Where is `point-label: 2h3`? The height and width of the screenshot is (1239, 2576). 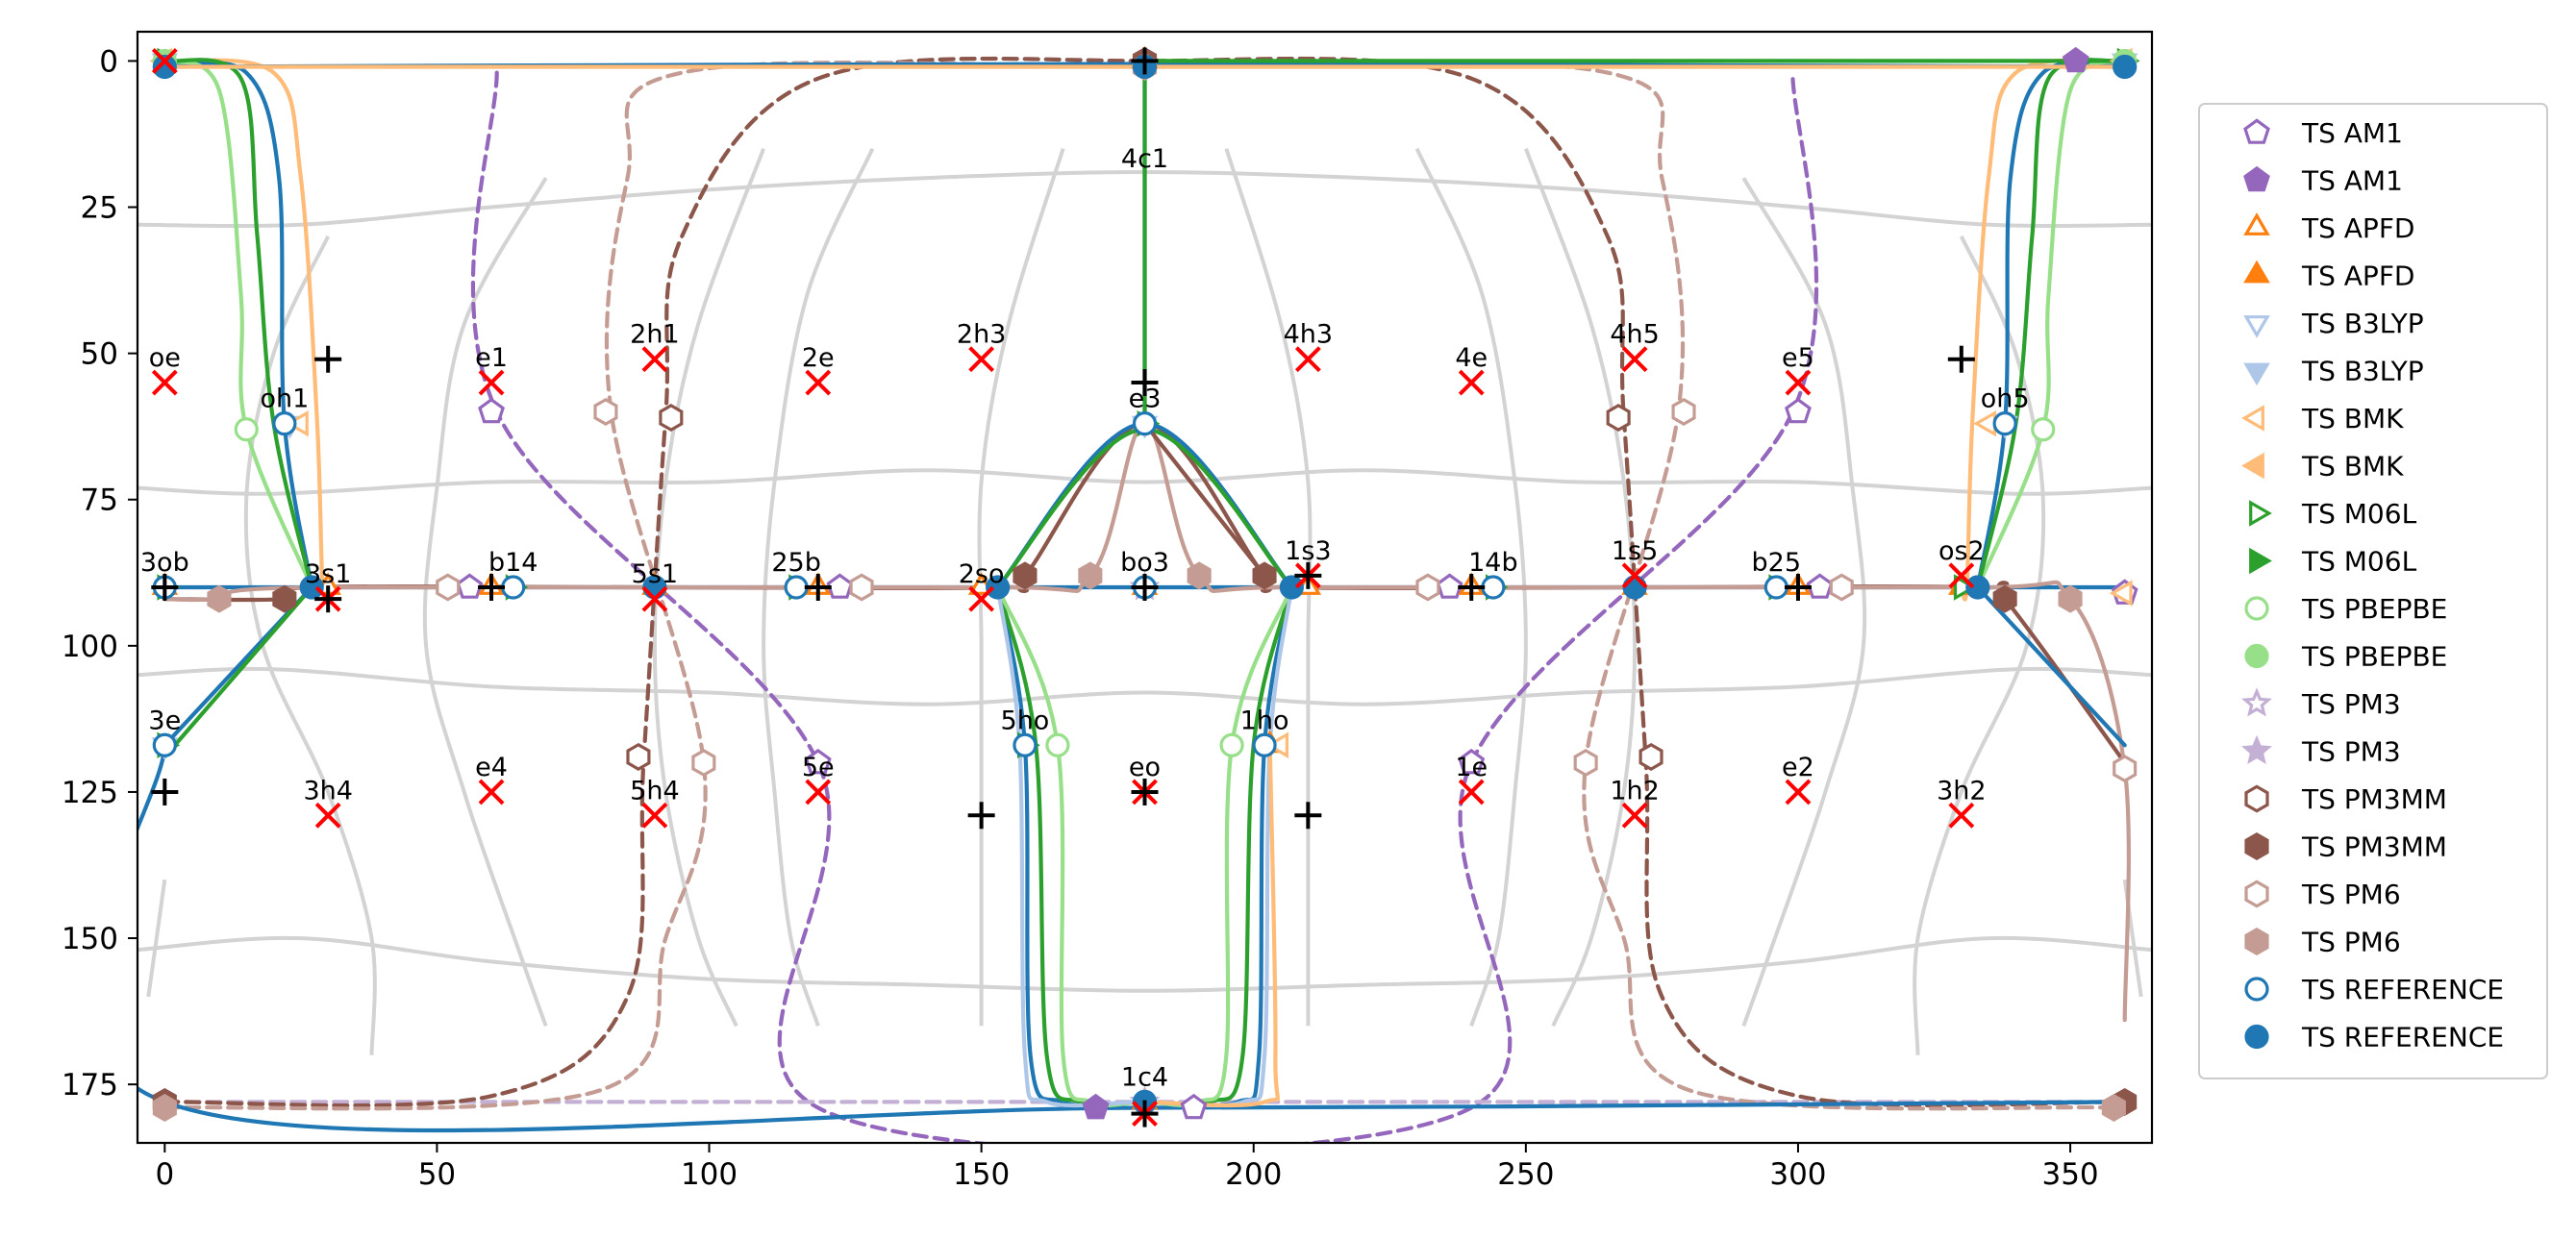
point-label: 2h3 is located at coordinates (981, 335).